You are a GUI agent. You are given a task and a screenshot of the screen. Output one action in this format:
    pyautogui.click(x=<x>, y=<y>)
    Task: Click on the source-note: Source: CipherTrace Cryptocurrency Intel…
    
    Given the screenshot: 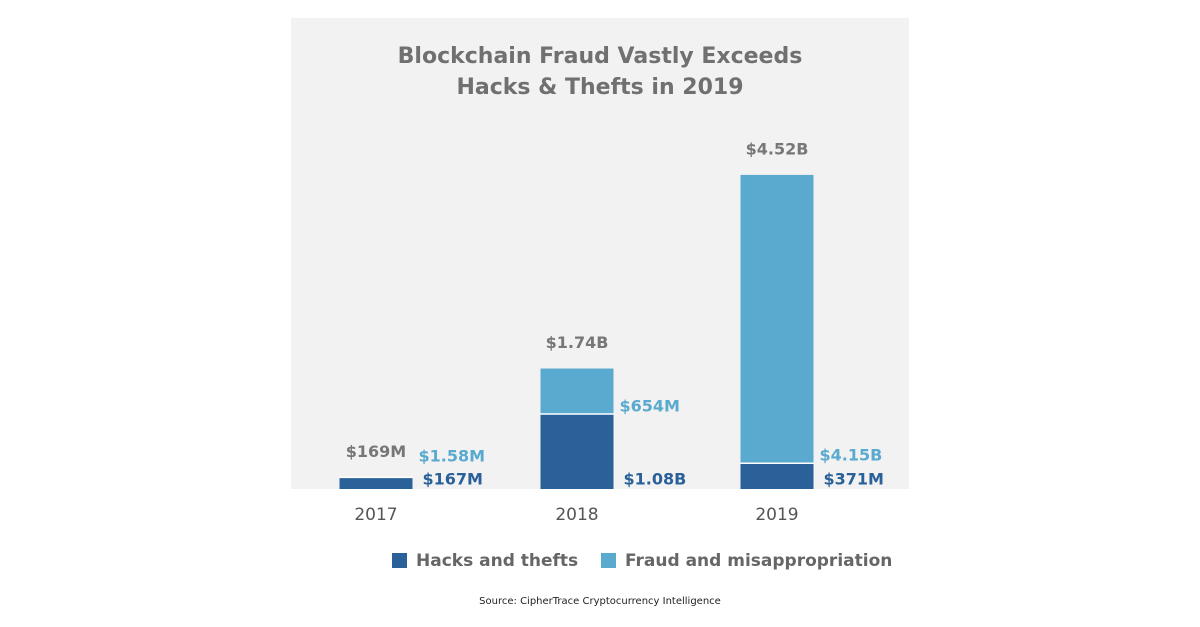 What is the action you would take?
    pyautogui.click(x=600, y=601)
    